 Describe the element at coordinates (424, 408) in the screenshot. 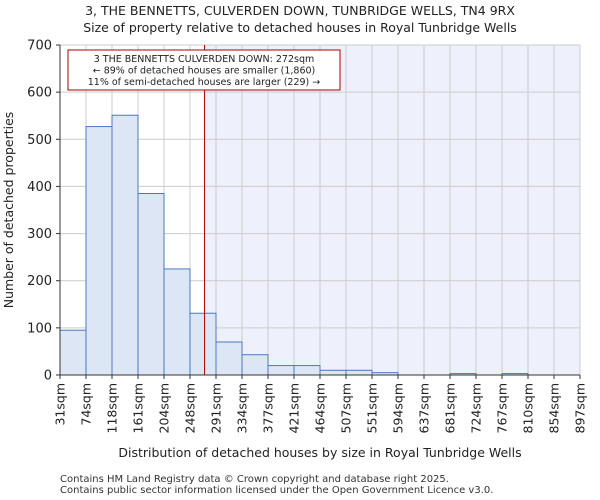

I see `x-tick-label: 637sqm` at that location.